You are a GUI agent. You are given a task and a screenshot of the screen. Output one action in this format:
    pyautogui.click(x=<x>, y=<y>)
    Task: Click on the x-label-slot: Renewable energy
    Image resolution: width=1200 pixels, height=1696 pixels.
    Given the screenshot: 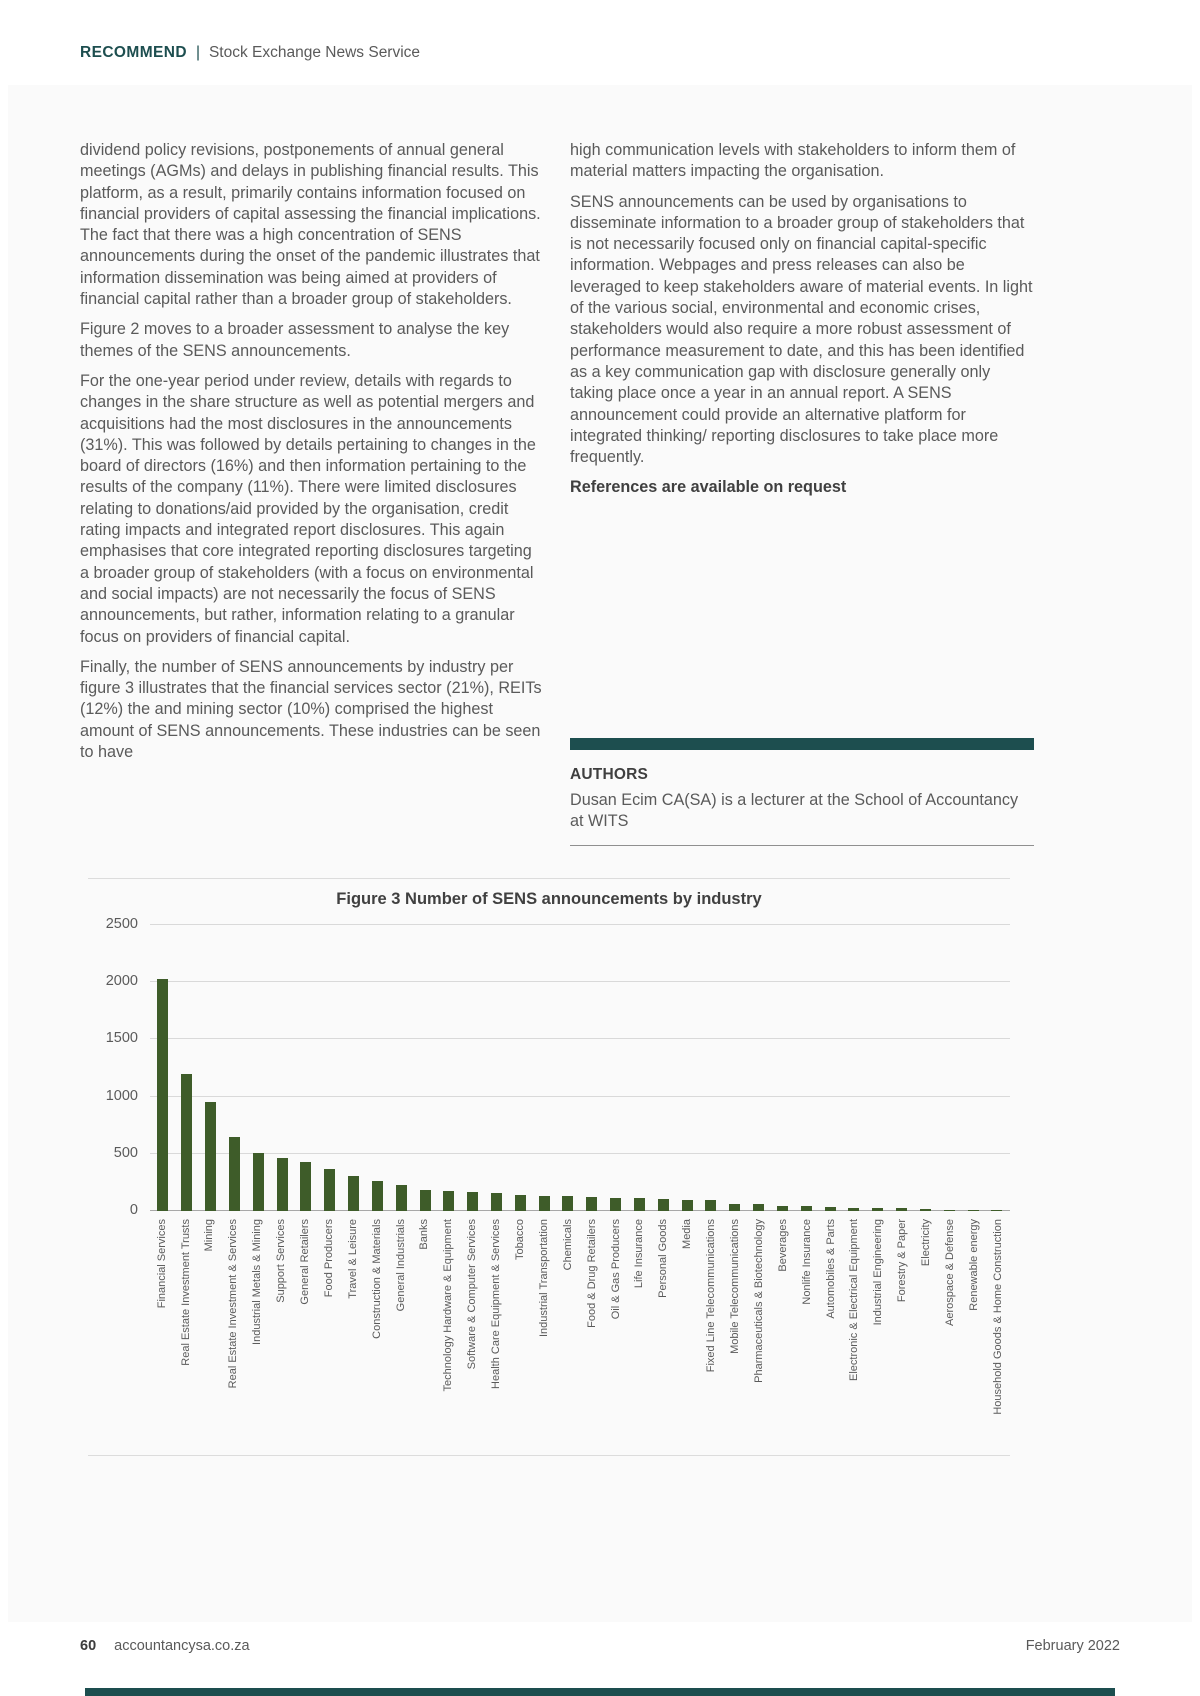 What is the action you would take?
    pyautogui.click(x=974, y=1317)
    